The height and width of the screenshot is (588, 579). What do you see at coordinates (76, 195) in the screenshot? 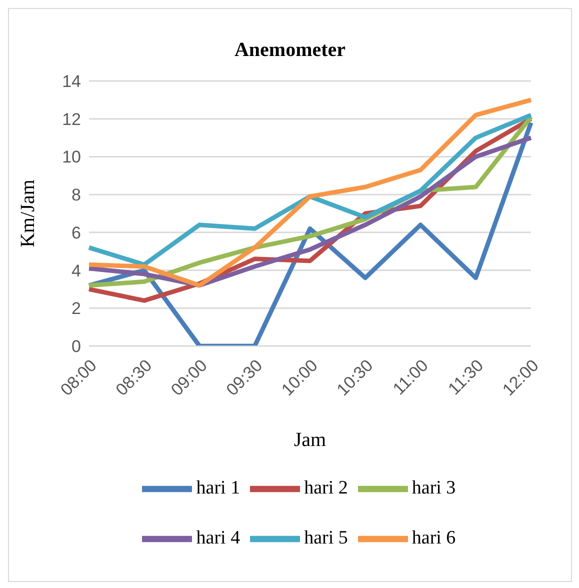
I see `y-tick-label: 8` at bounding box center [76, 195].